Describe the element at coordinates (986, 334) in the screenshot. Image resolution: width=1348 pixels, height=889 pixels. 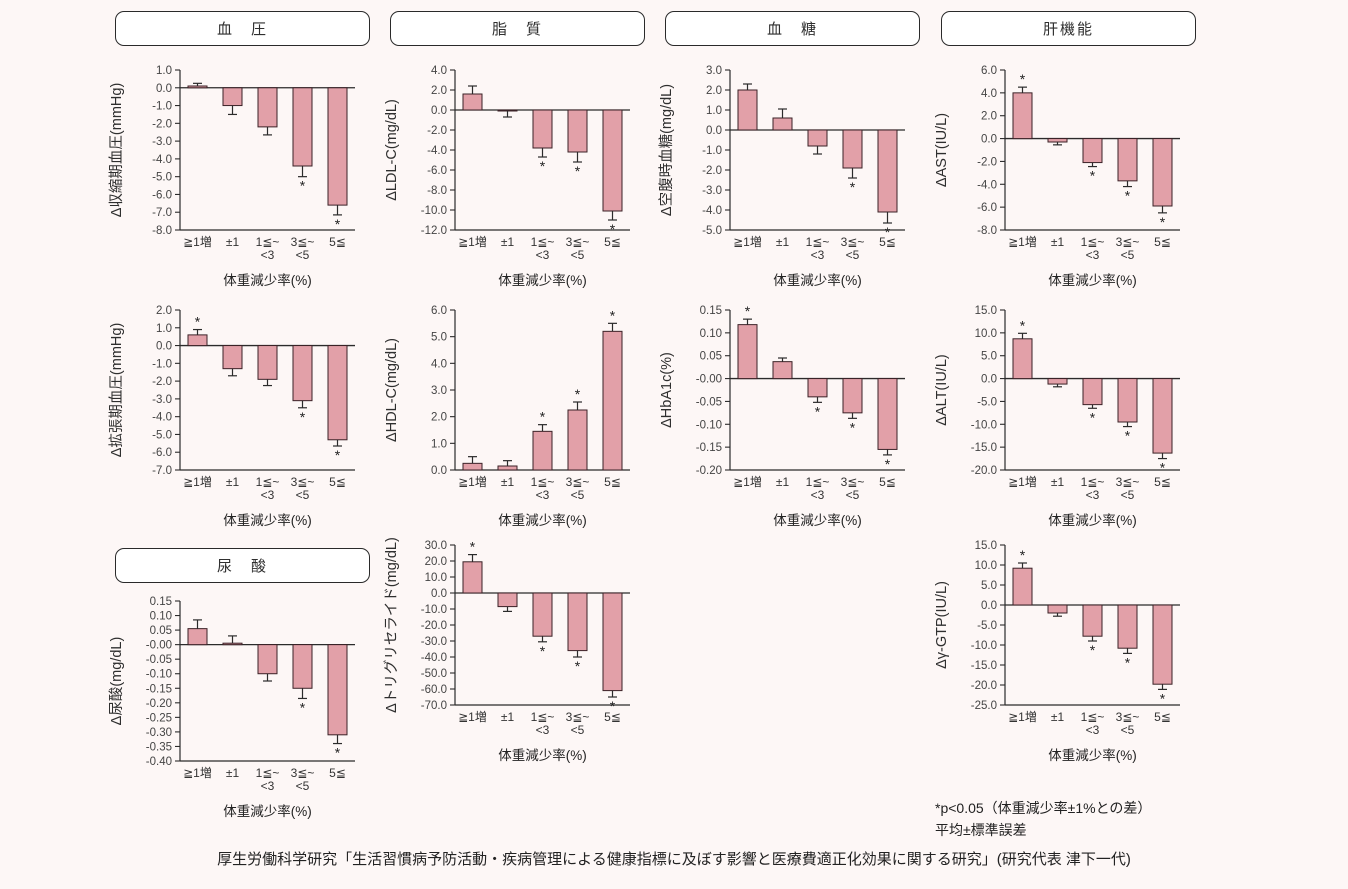
I see `y-tick-label: 10.0` at that location.